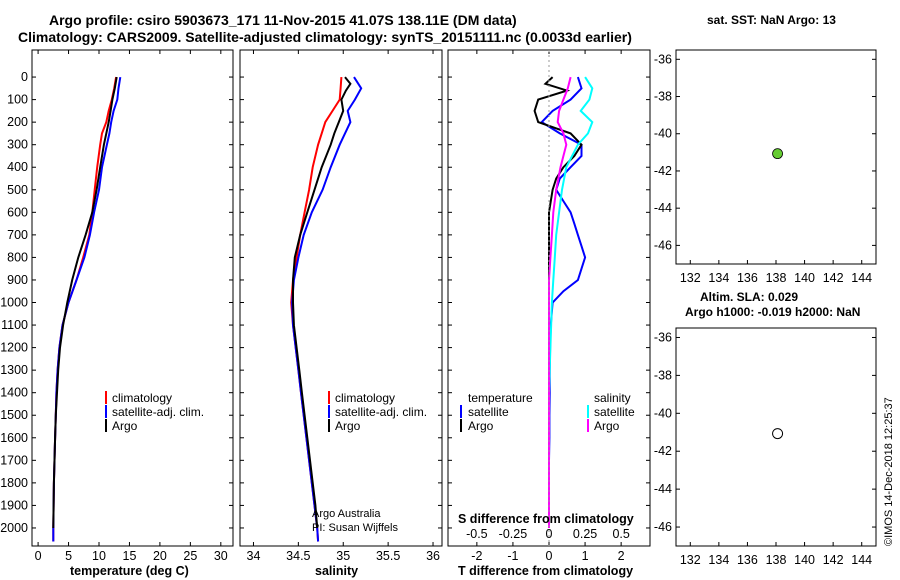  I want to click on depth-tick-label: 800, so click(17, 257).